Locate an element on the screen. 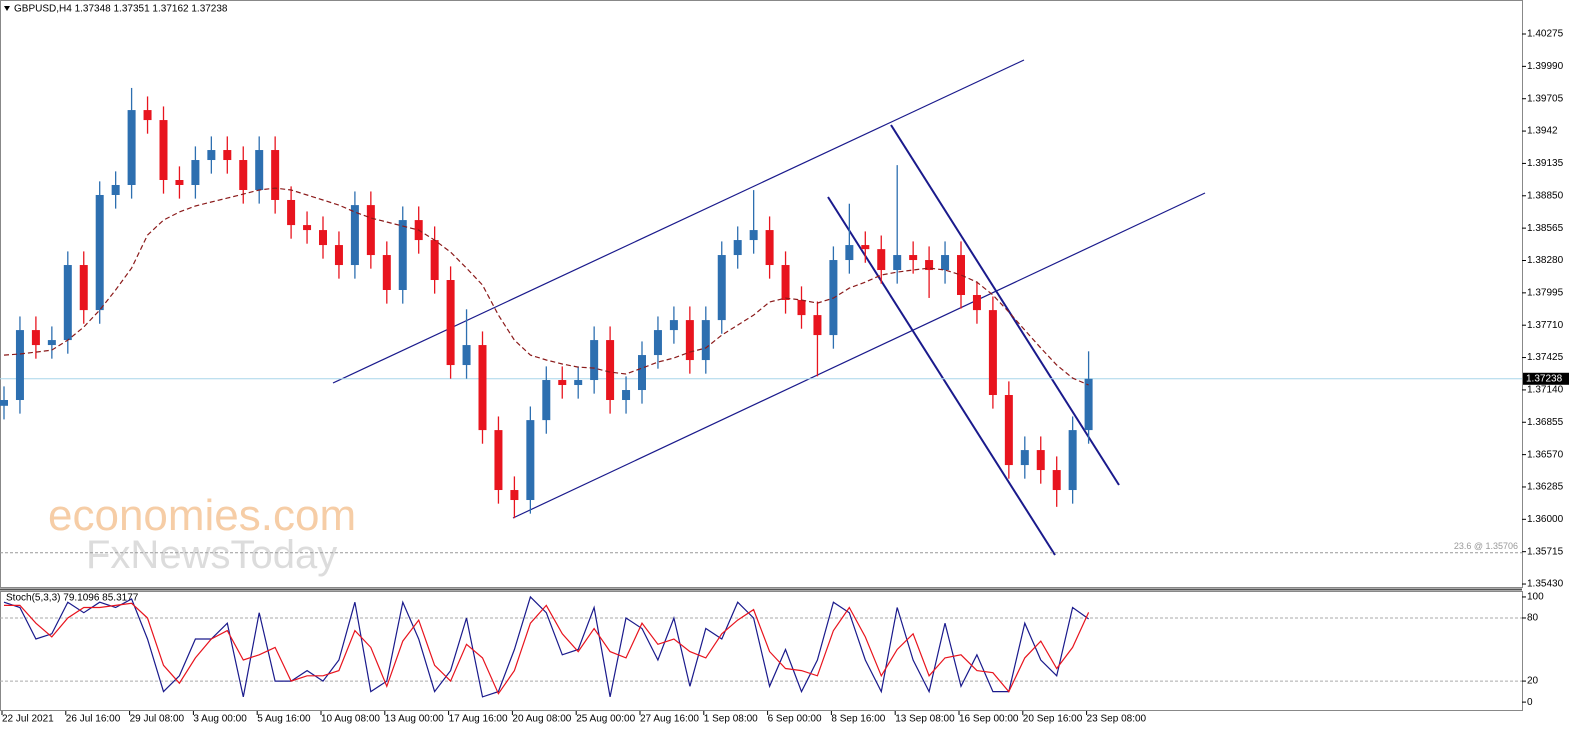 The height and width of the screenshot is (743, 1596). y-tick-label: 1.36000 is located at coordinates (1545, 519).